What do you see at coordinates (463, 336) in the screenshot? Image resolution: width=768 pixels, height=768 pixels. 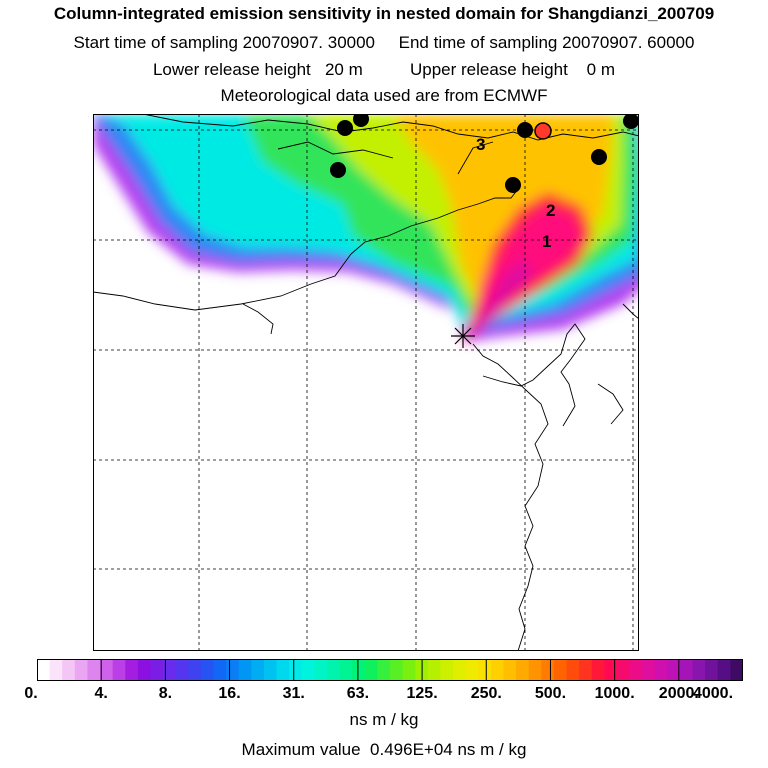 I see `release-point-star` at bounding box center [463, 336].